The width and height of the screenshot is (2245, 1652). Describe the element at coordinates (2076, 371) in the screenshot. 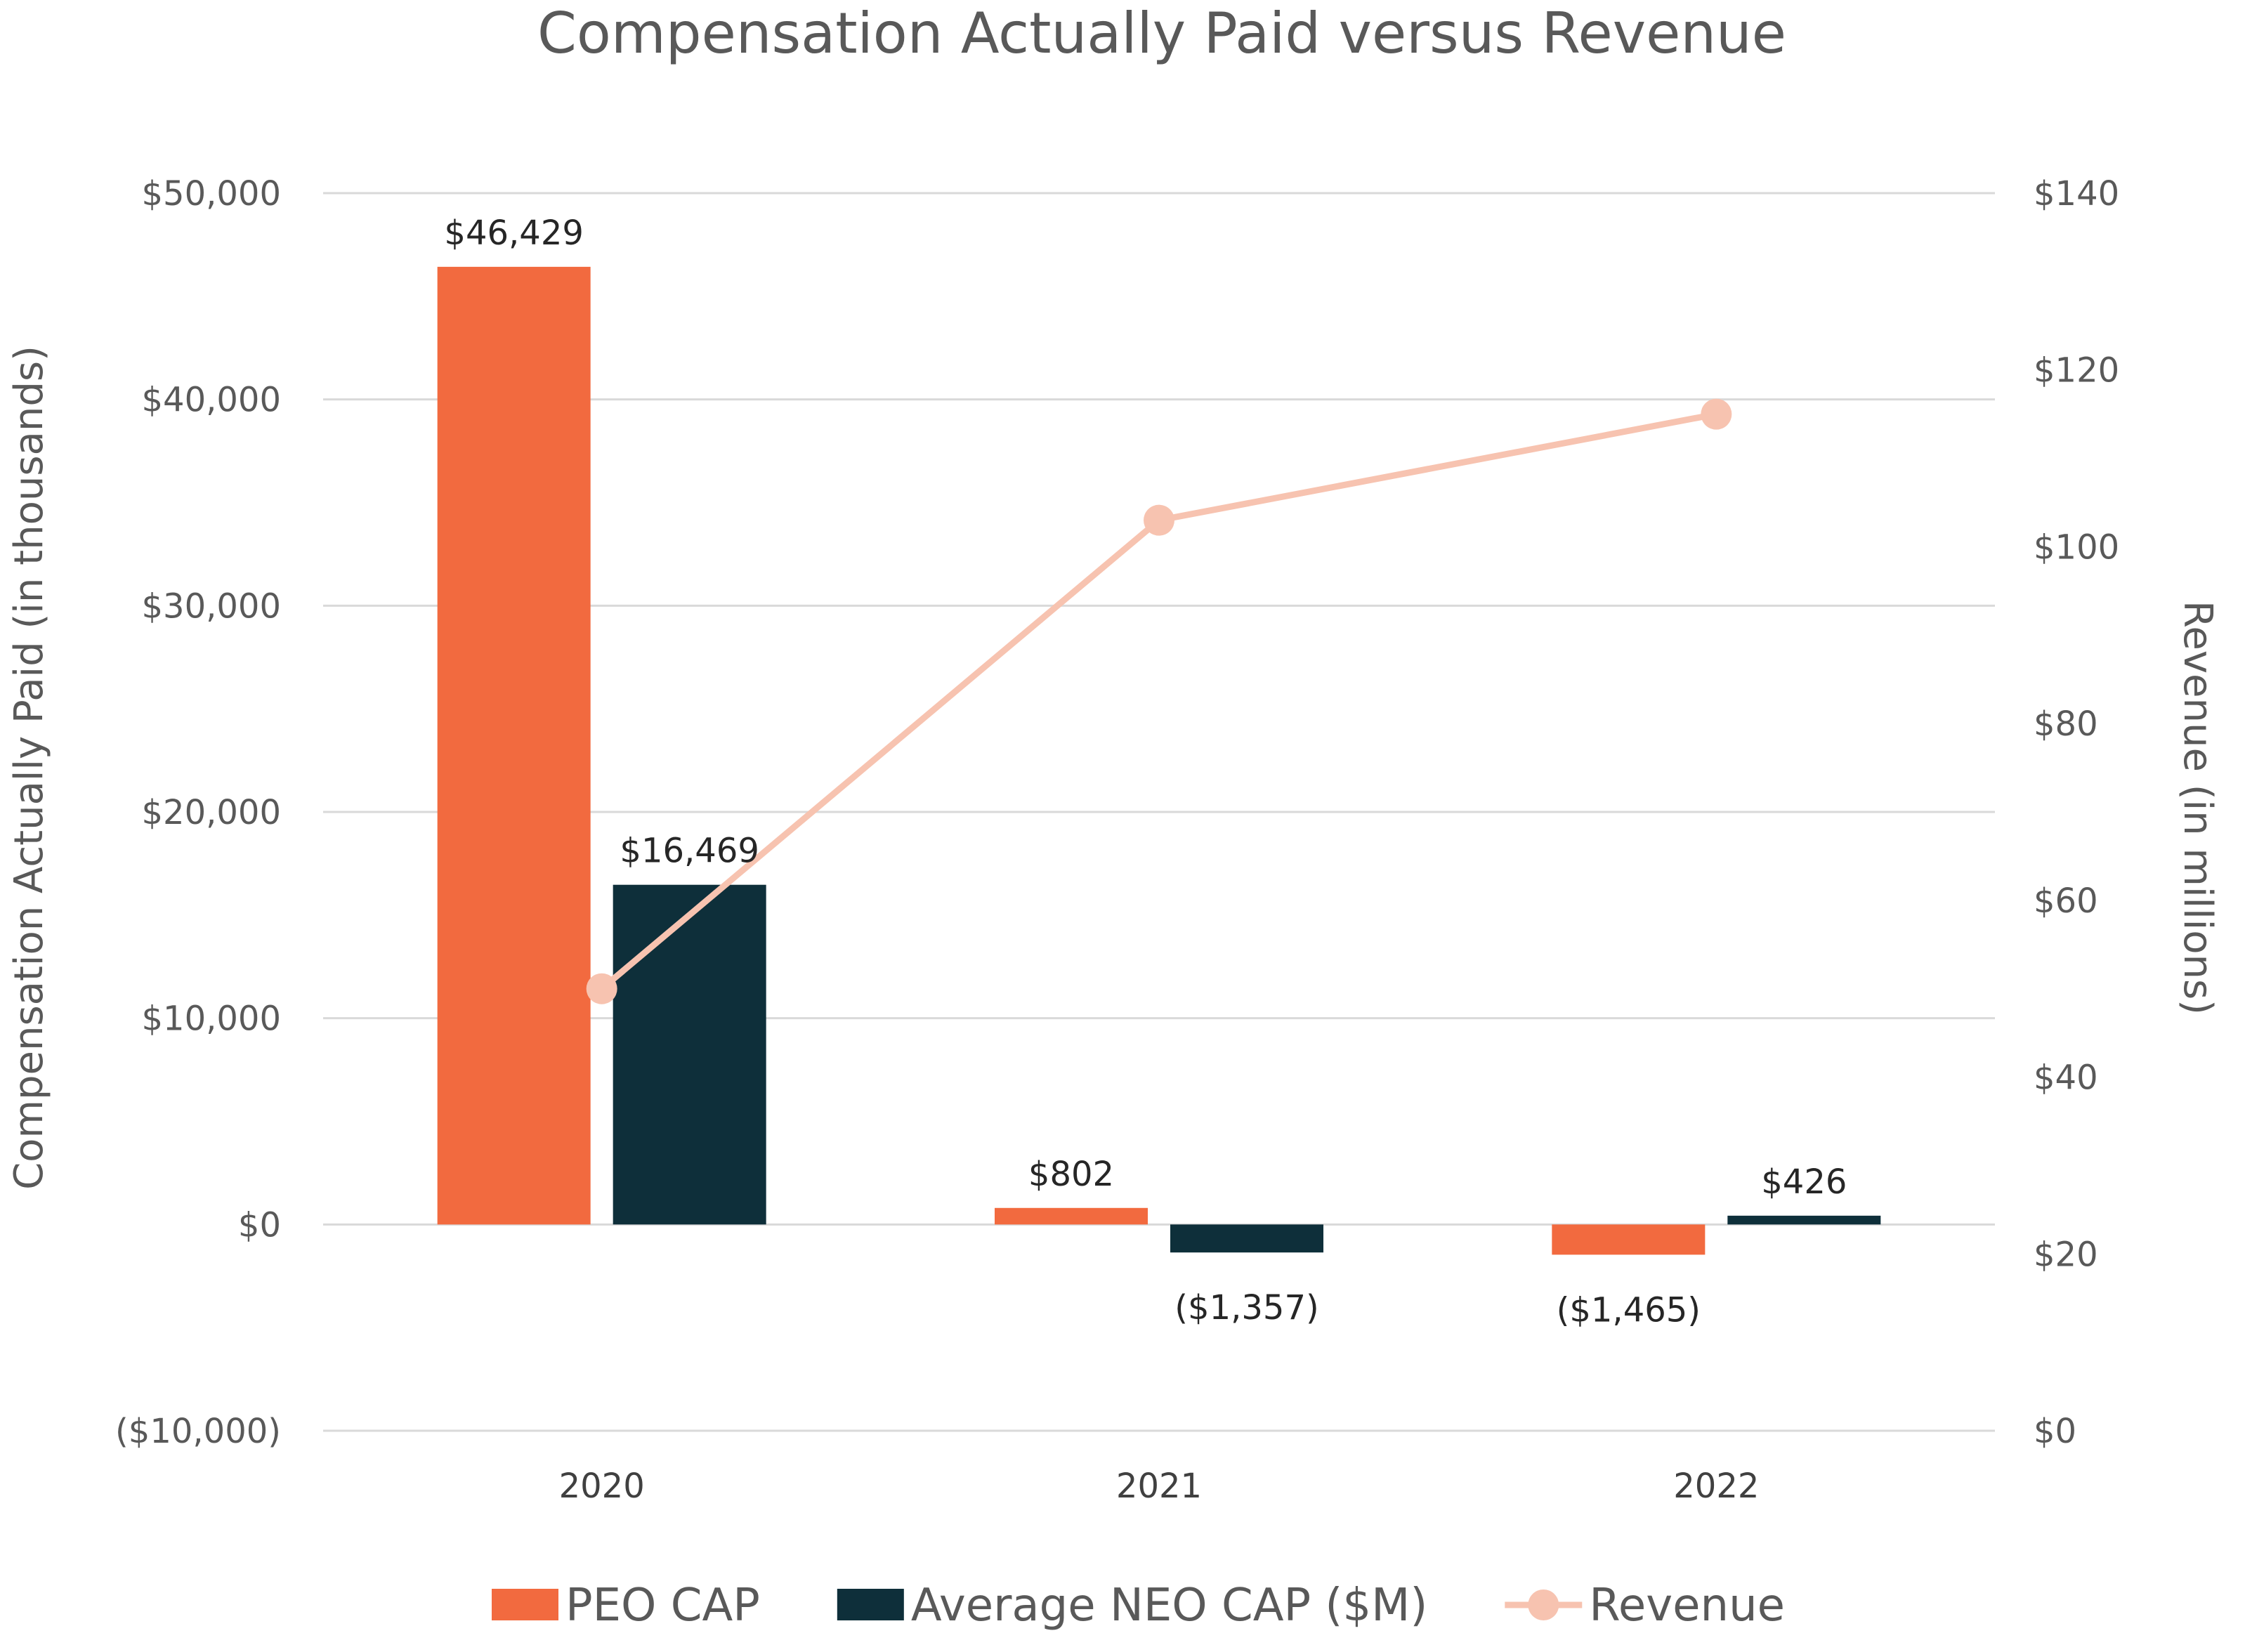

I see `y2-tick-label: $120` at that location.